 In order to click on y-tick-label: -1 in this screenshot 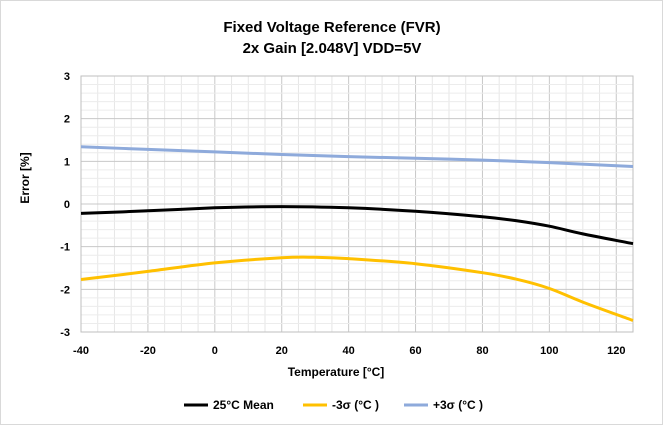, I will do `click(65, 248)`.